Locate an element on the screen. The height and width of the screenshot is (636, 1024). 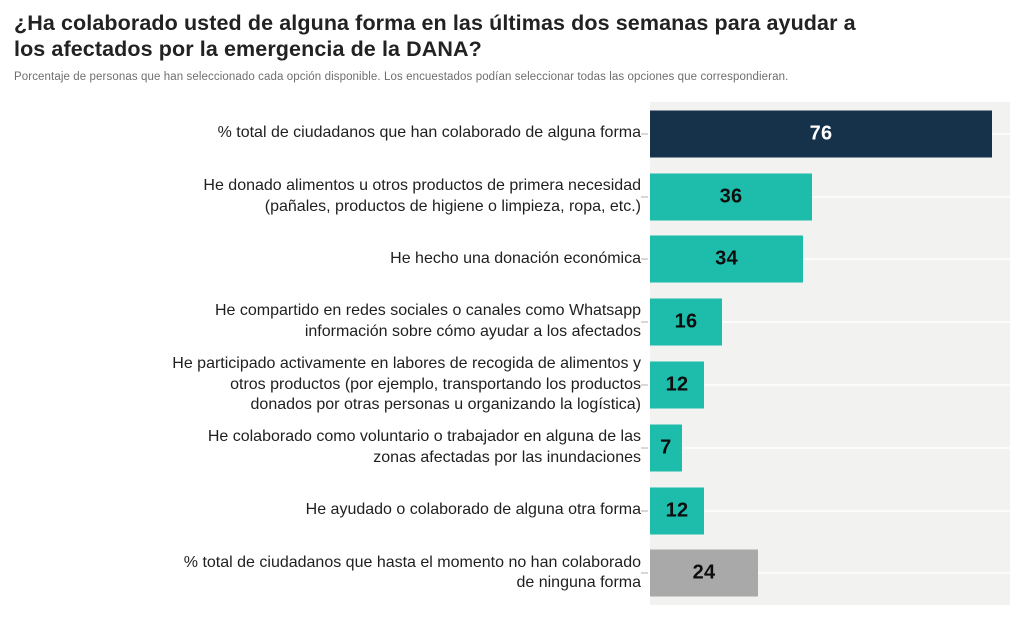
plot-track: 7 is located at coordinates (830, 448).